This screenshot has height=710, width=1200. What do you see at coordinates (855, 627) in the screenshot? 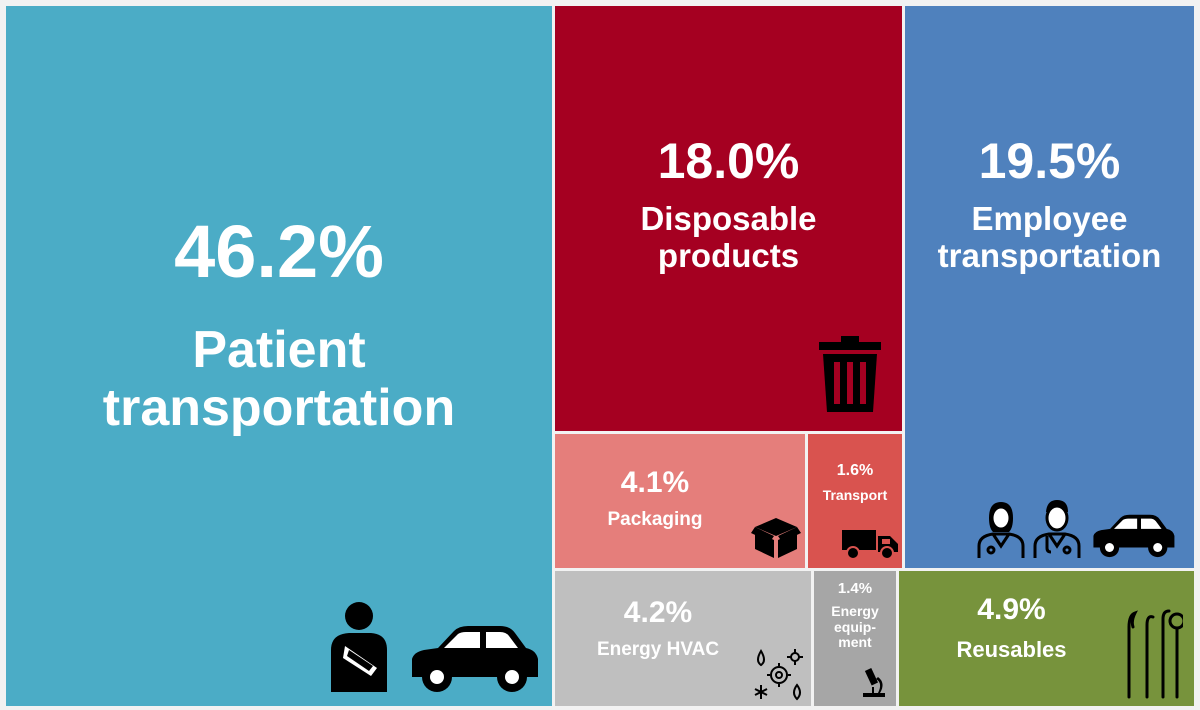
I see `tile-label-equipment: Energy equip- ment` at bounding box center [855, 627].